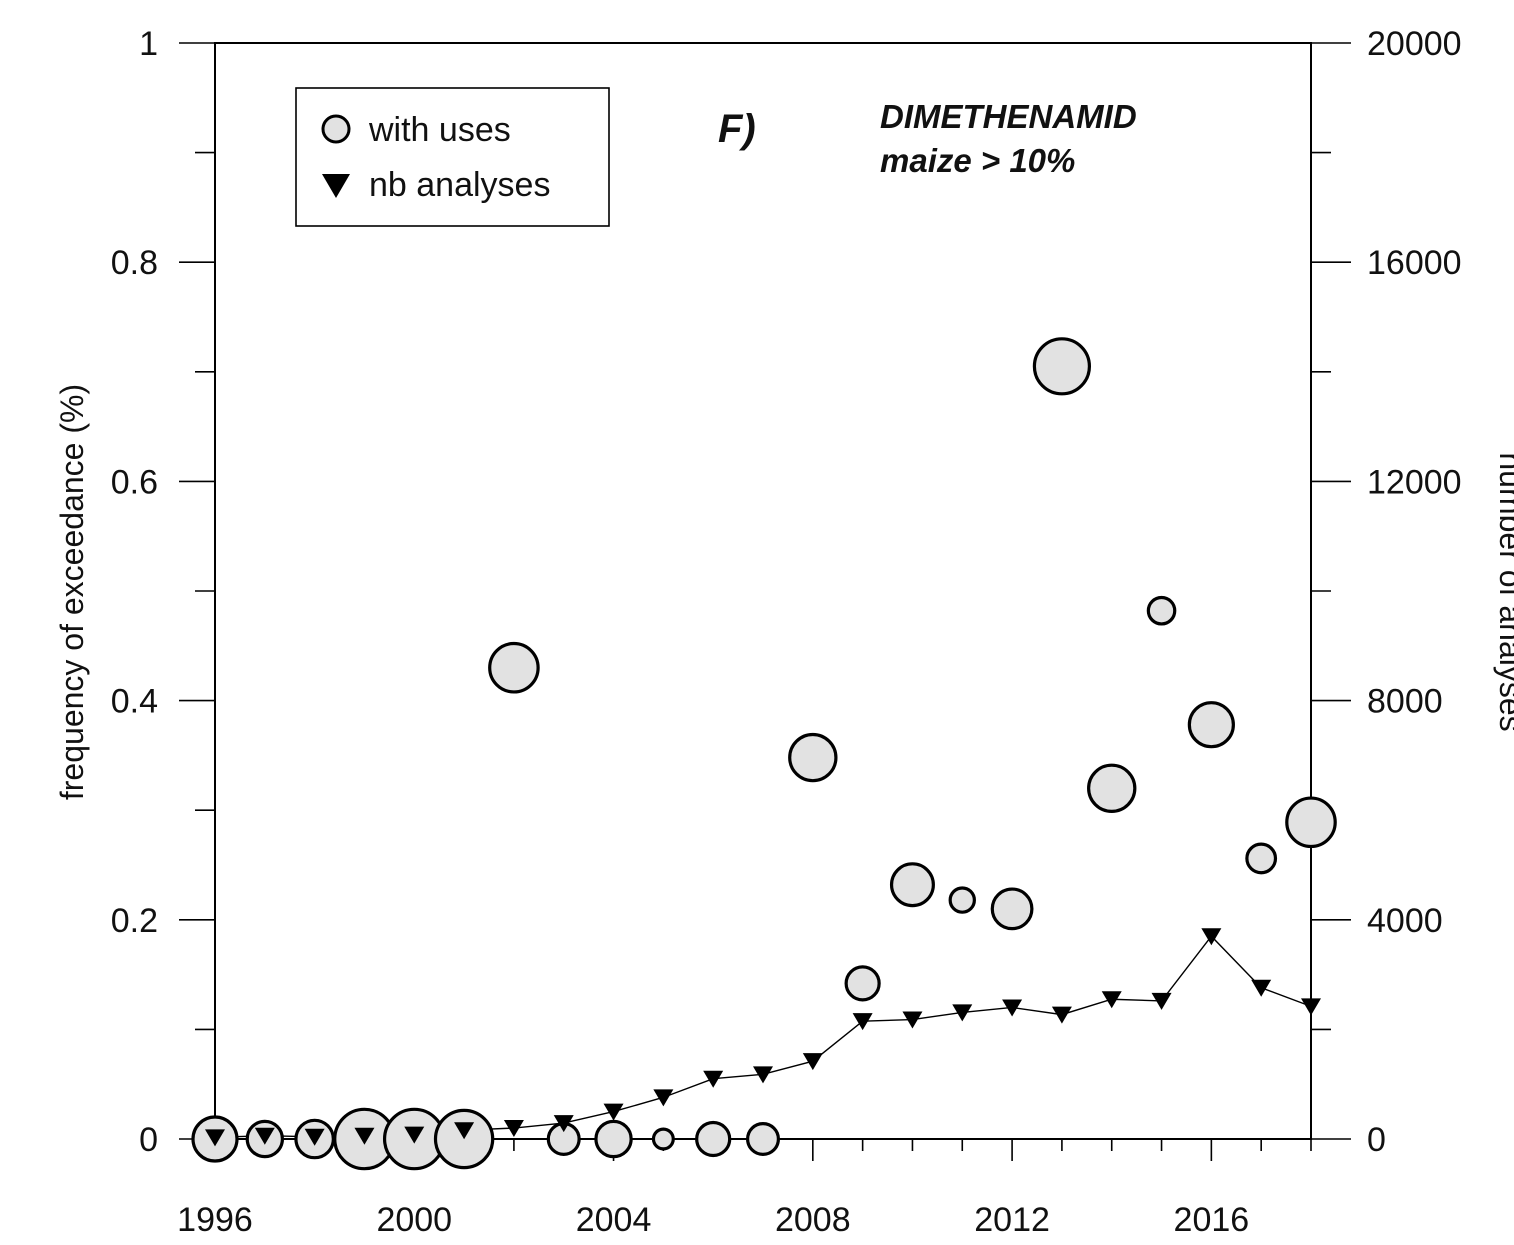 This screenshot has width=1514, height=1245. What do you see at coordinates (439, 130) in the screenshot?
I see `legend-label-with-uses: with uses` at bounding box center [439, 130].